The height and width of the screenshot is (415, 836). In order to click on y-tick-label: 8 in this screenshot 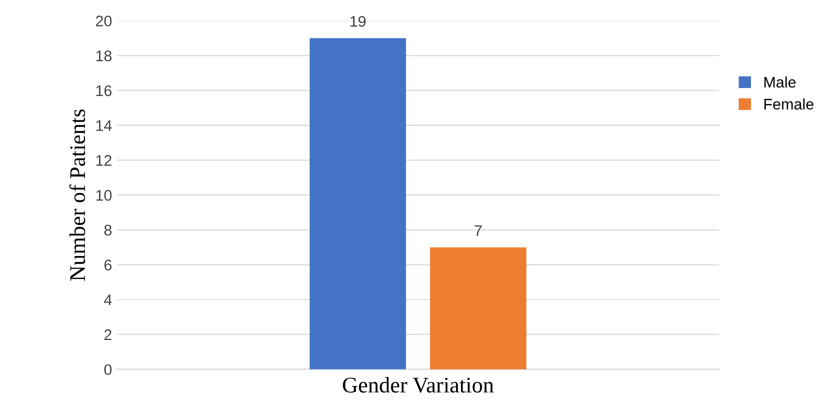, I will do `click(108, 230)`.